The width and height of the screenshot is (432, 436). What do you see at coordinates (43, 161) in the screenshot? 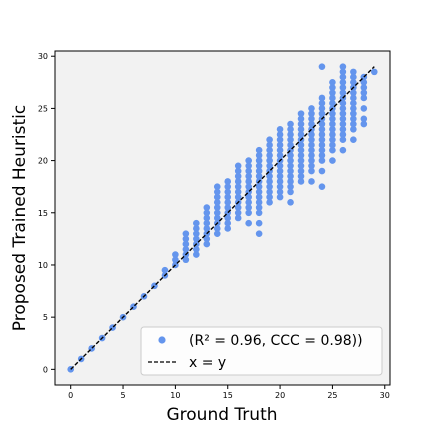
I see `y-tick-label: 20` at bounding box center [43, 161].